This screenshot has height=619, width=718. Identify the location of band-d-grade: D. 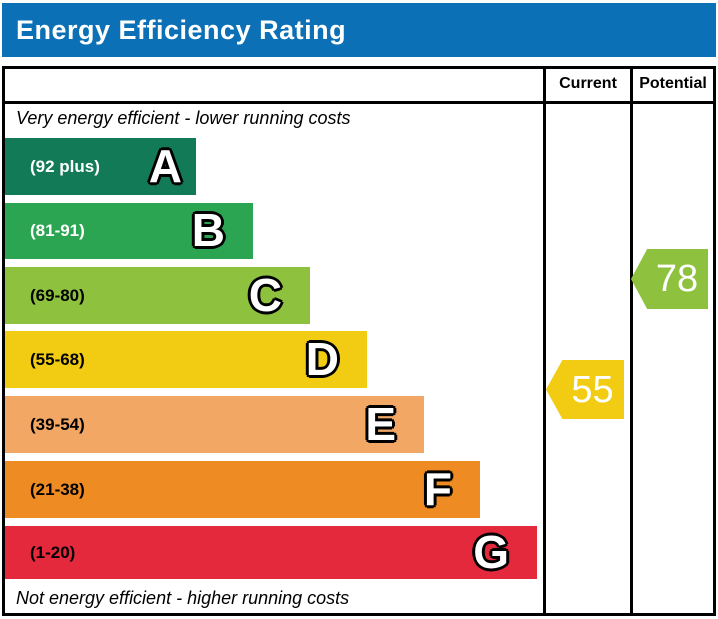
(322, 358).